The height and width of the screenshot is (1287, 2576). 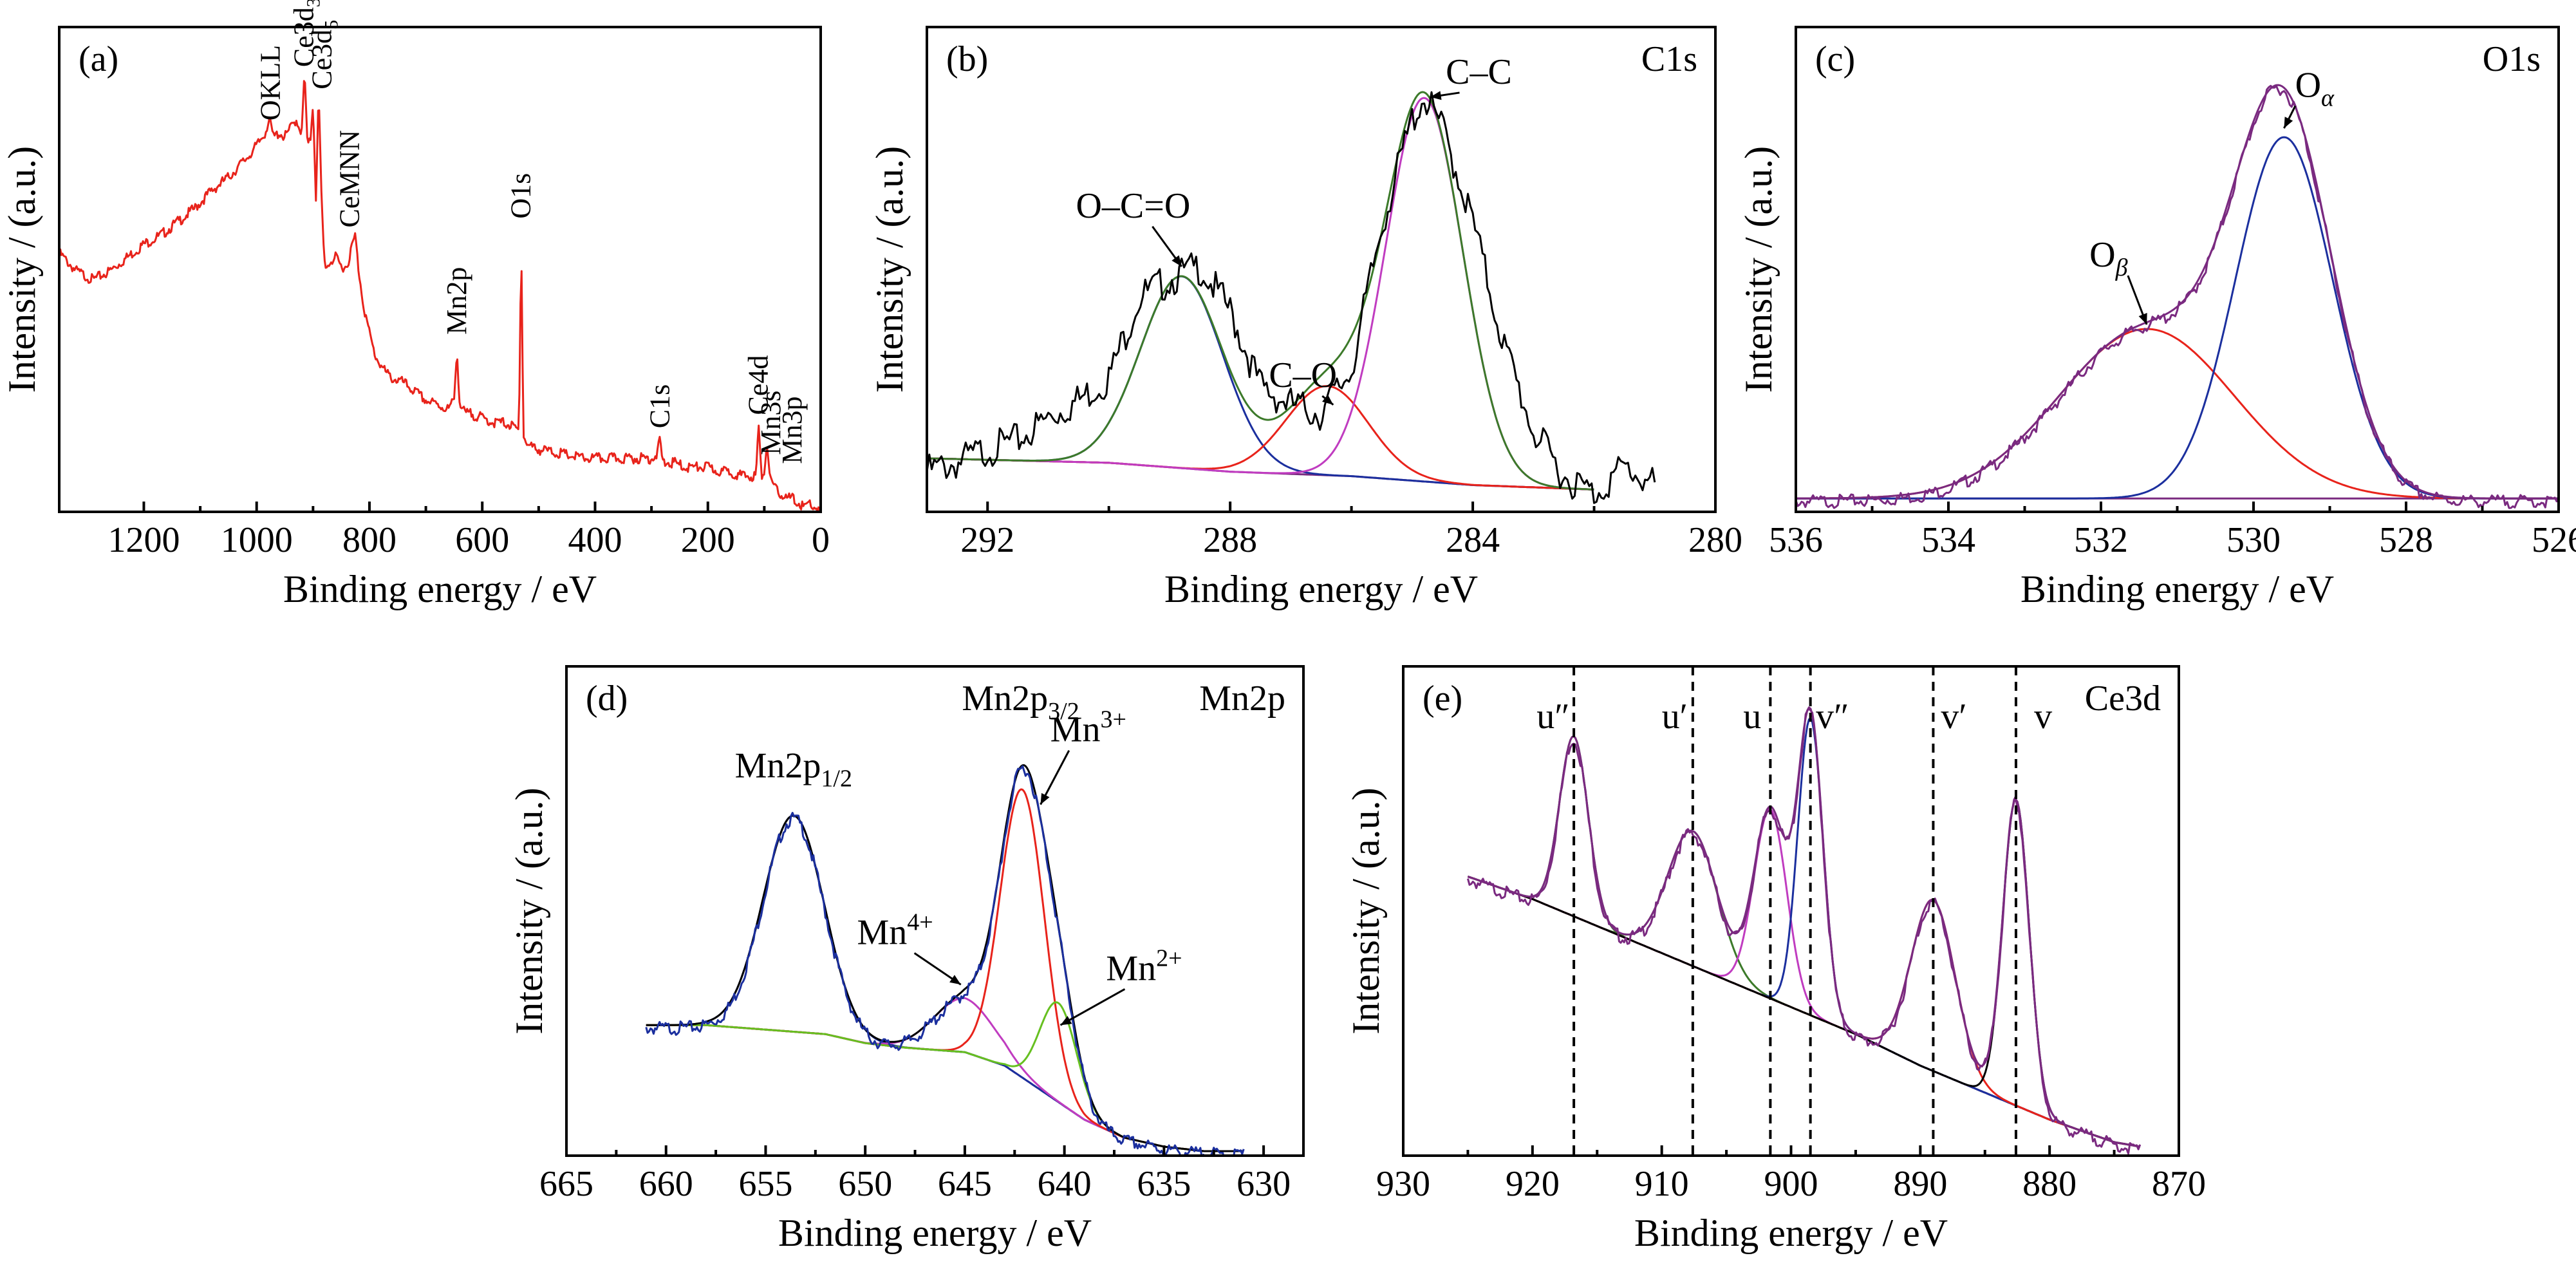 I want to click on survey-peak-label: O1s, so click(x=521, y=196).